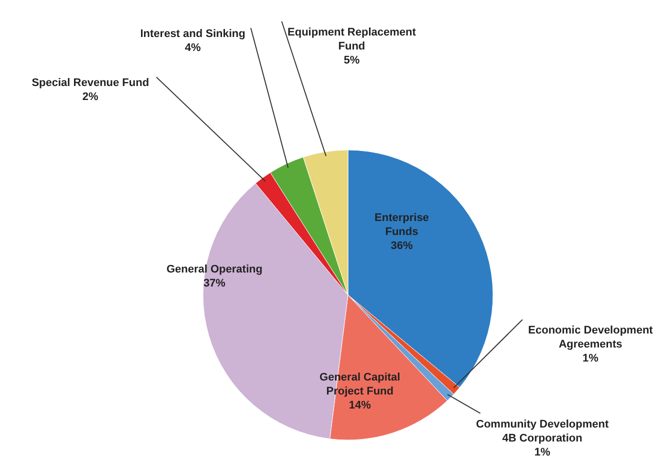 The width and height of the screenshot is (668, 464). What do you see at coordinates (90, 97) in the screenshot?
I see `data-label: 2%` at bounding box center [90, 97].